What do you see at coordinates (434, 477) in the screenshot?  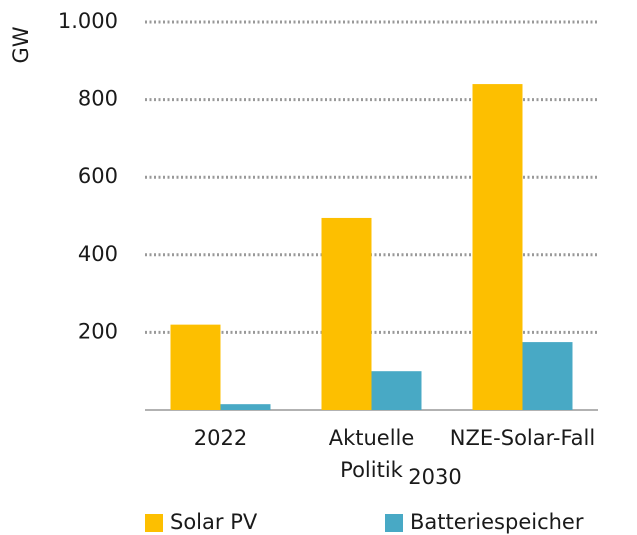 I see `group-label: 2030` at bounding box center [434, 477].